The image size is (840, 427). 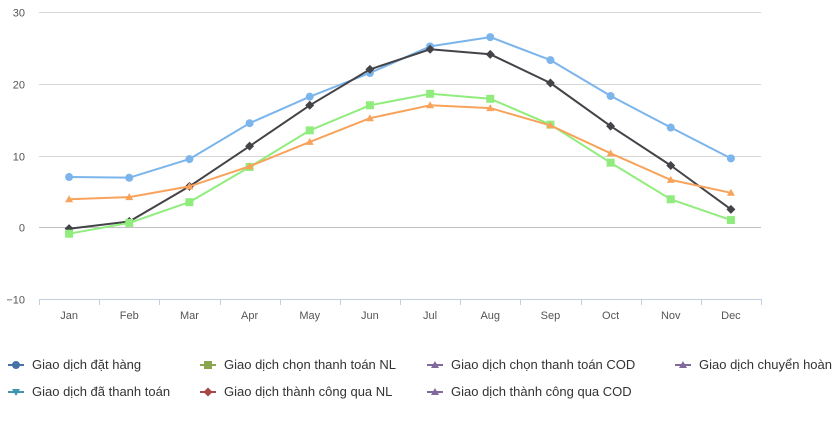 What do you see at coordinates (370, 316) in the screenshot?
I see `x-tick-label: Jun` at bounding box center [370, 316].